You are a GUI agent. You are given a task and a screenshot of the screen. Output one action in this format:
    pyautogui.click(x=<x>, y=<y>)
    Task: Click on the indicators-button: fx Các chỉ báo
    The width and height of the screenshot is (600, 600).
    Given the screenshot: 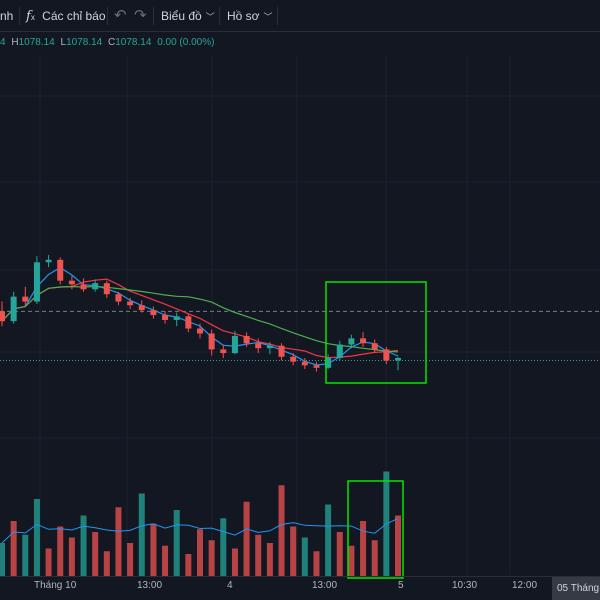 What is the action you would take?
    pyautogui.click(x=66, y=16)
    